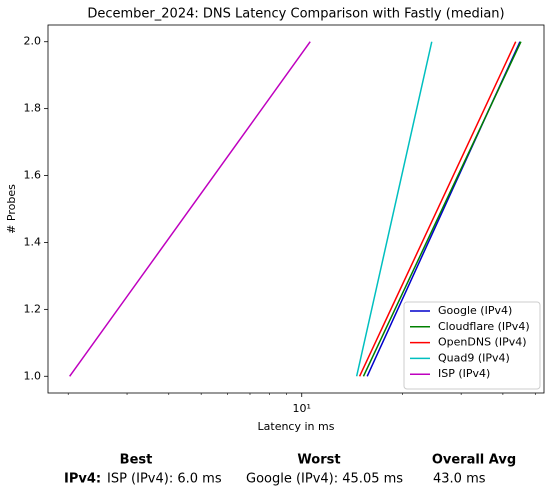 This screenshot has width=551, height=496. What do you see at coordinates (318, 460) in the screenshot?
I see `summary-header: Worst` at bounding box center [318, 460].